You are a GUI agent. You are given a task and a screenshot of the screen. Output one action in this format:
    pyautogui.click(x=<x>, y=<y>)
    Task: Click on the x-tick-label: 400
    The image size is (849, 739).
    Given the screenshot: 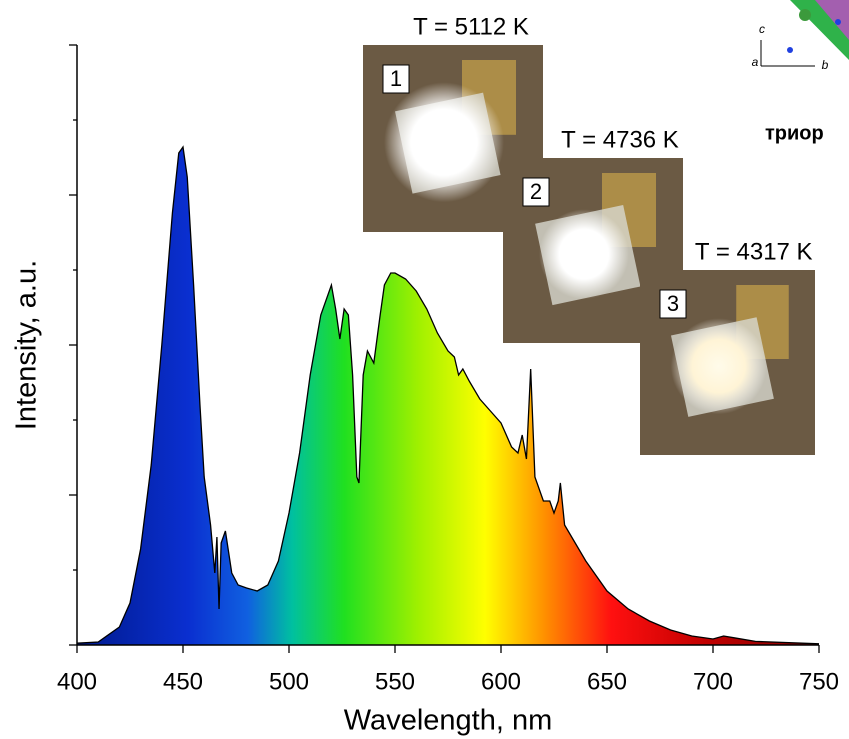 What is the action you would take?
    pyautogui.click(x=77, y=681)
    